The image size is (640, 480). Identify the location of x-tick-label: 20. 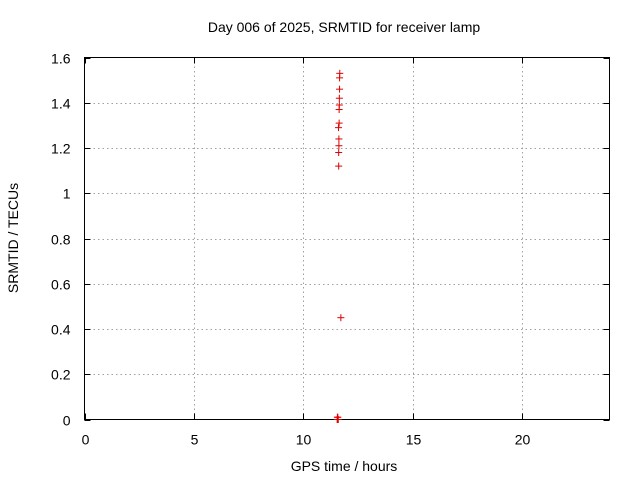
(523, 440).